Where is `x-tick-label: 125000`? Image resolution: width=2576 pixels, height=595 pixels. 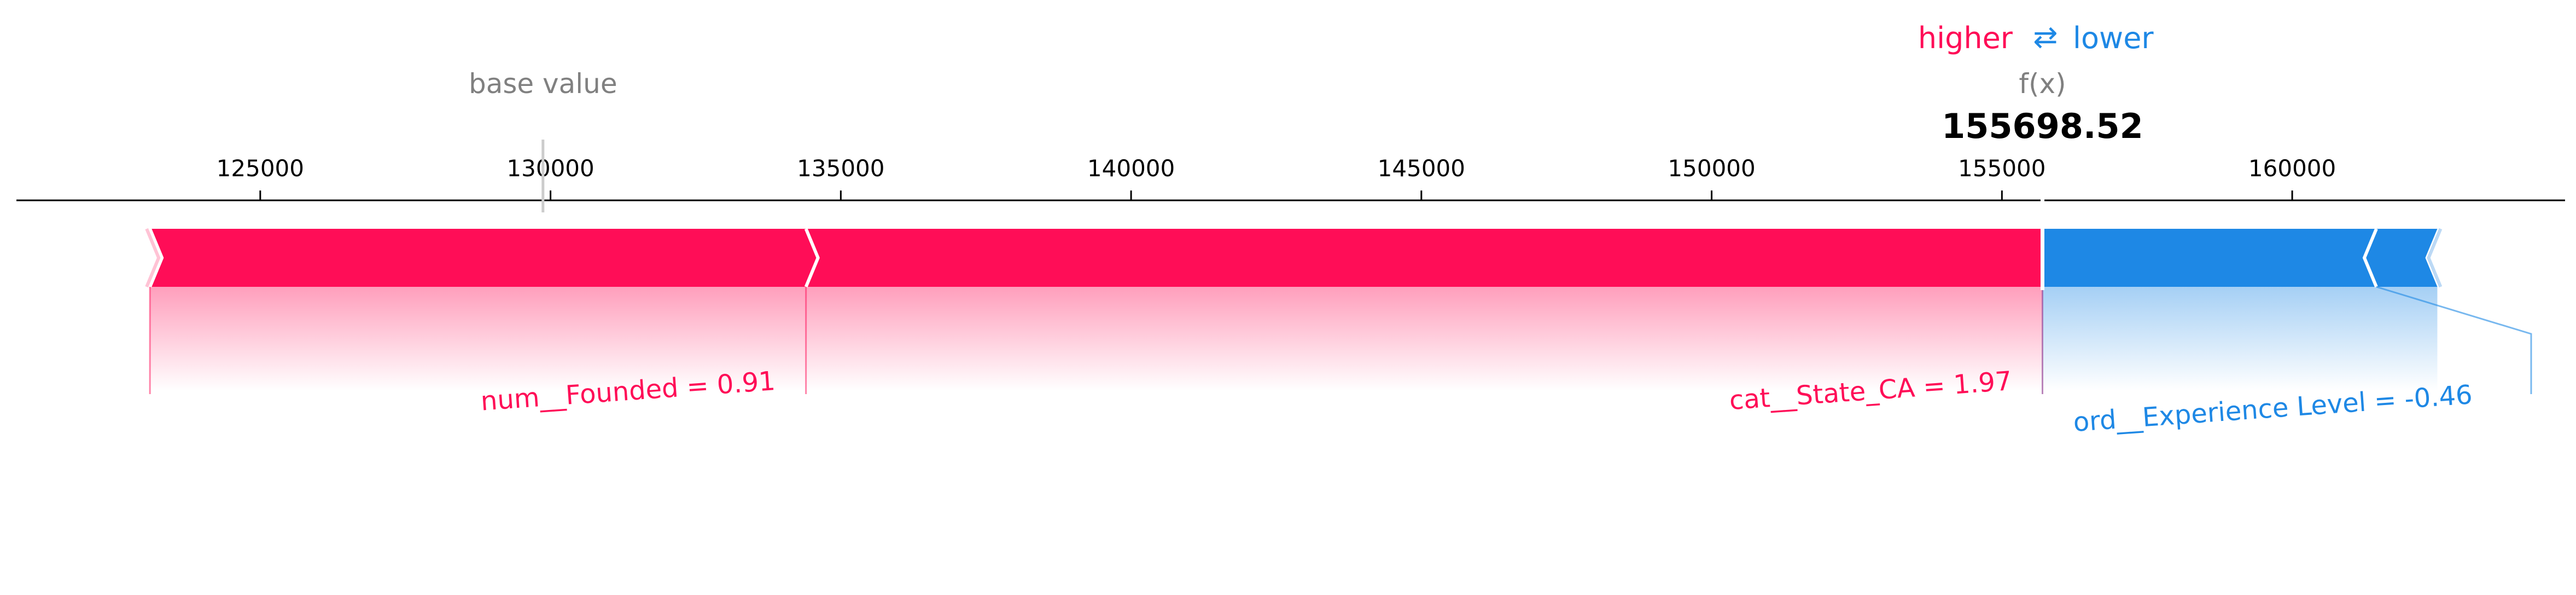
x-tick-label: 125000 is located at coordinates (260, 168).